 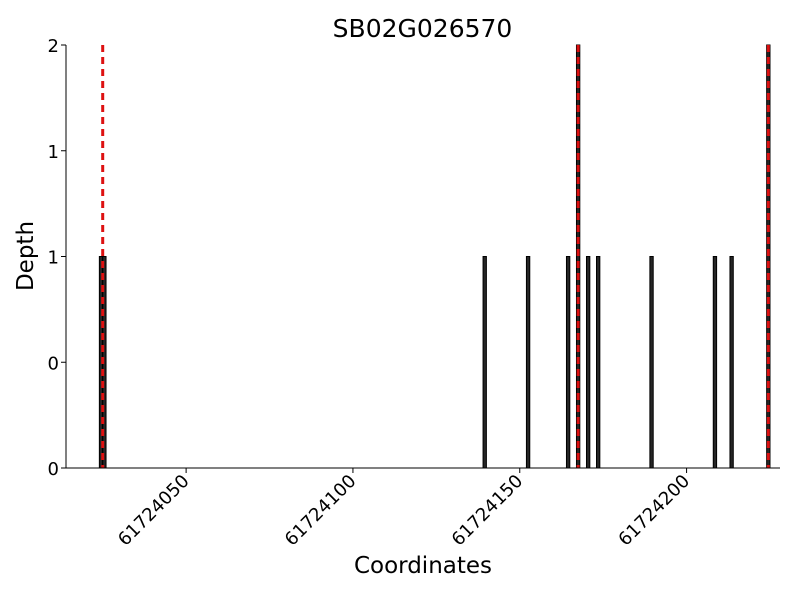 I want to click on x-tick-label: 61724100, so click(x=321, y=511).